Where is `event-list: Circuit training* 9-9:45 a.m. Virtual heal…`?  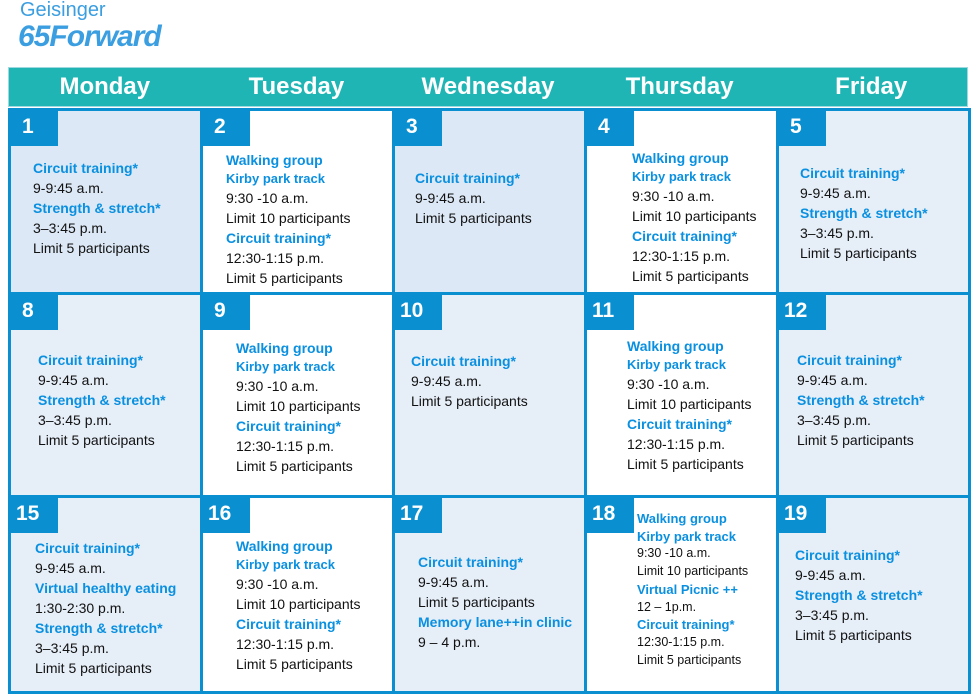 event-list: Circuit training* 9-9:45 a.m. Virtual heal… is located at coordinates (116, 608).